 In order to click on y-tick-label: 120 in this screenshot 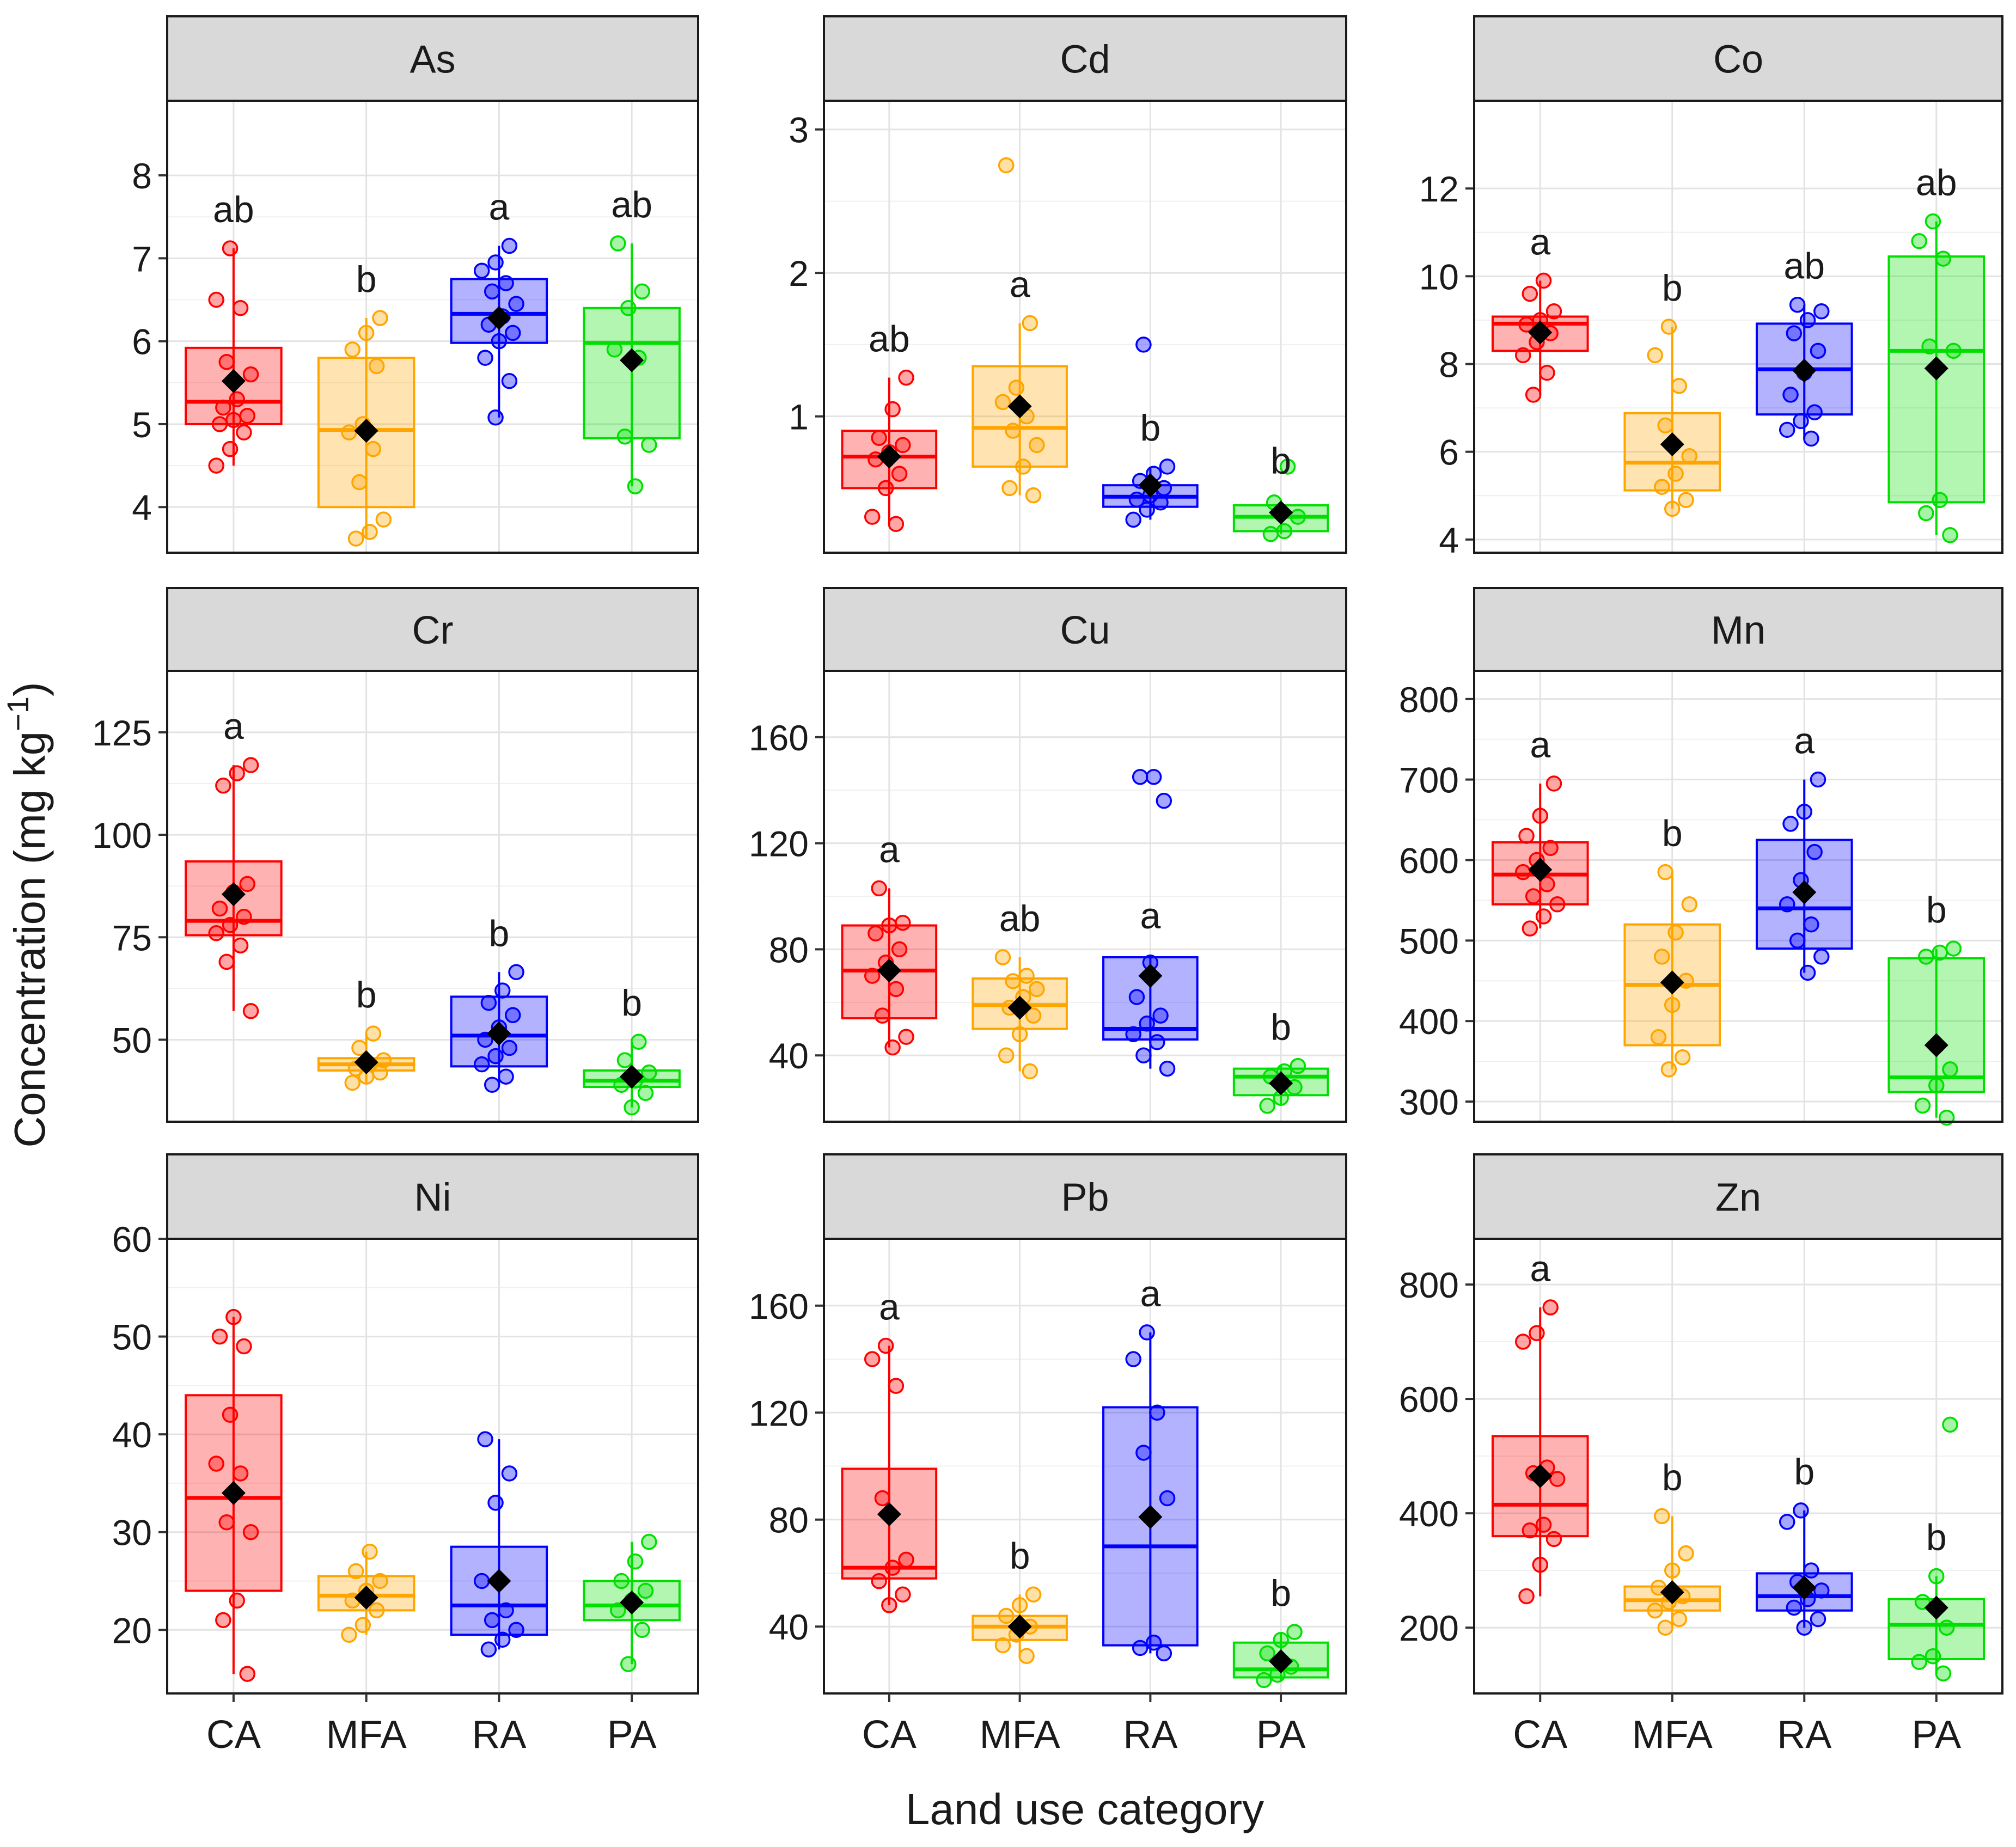, I will do `click(779, 844)`.